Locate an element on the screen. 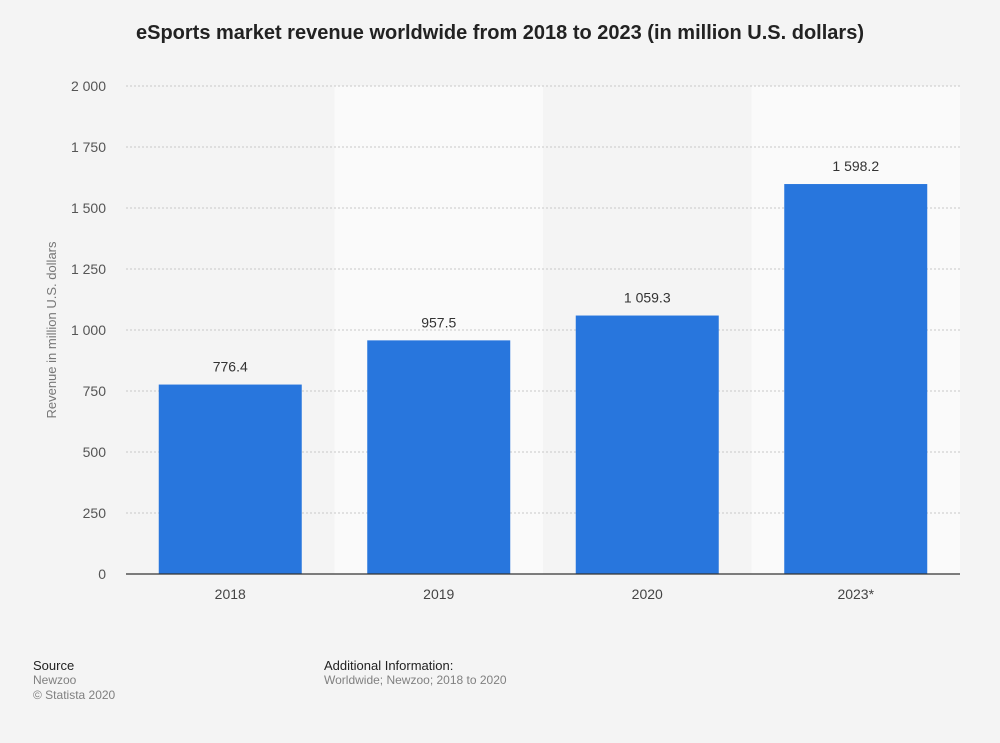 Image resolution: width=1000 pixels, height=743 pixels. y-tick-label: 1 750 is located at coordinates (88, 147).